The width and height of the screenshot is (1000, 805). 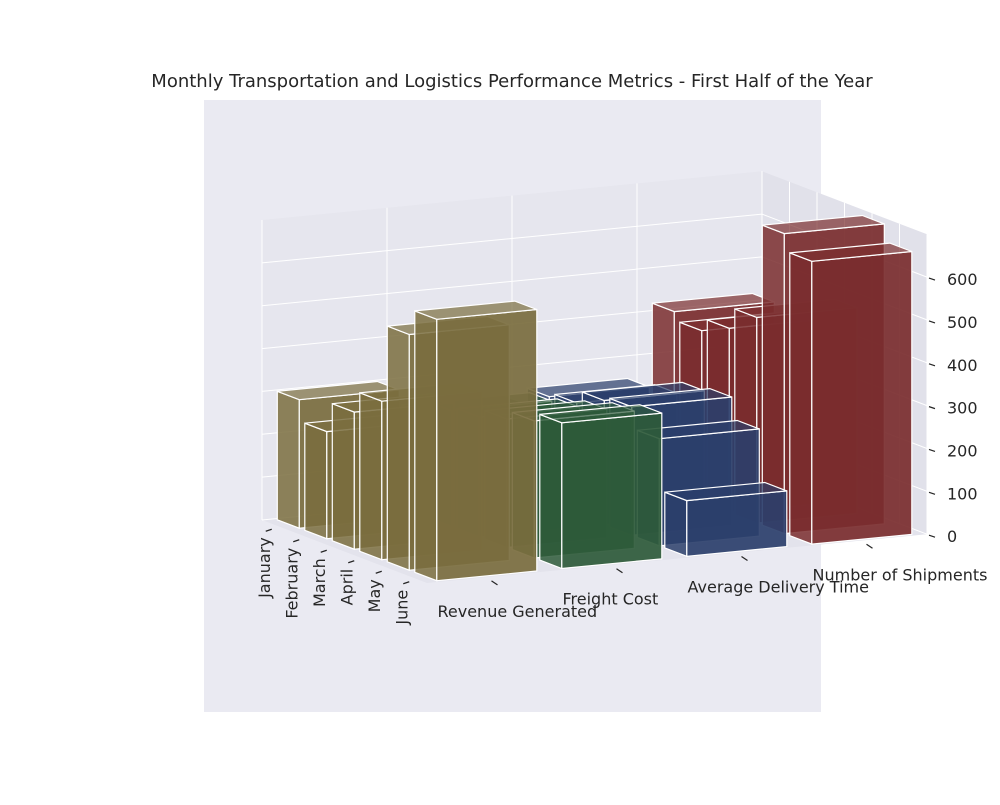 I want to click on month-tick-label: January, so click(x=264, y=568).